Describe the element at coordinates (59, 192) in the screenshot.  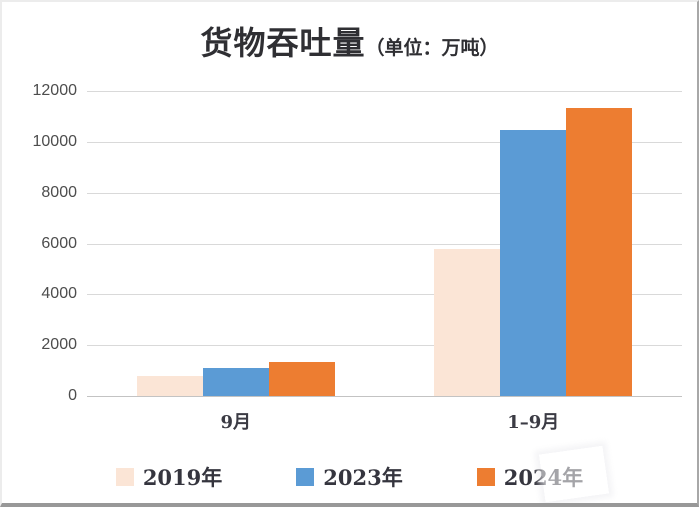
I see `y-axis-tick-8000: 8000` at that location.